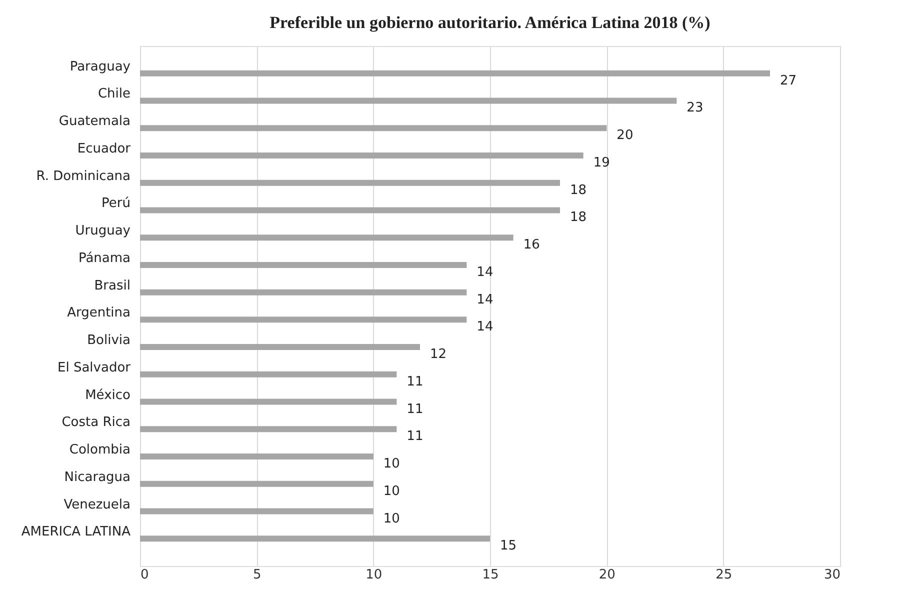 The width and height of the screenshot is (910, 606). What do you see at coordinates (103, 231) in the screenshot?
I see `y-tick-label: Uruguay` at bounding box center [103, 231].